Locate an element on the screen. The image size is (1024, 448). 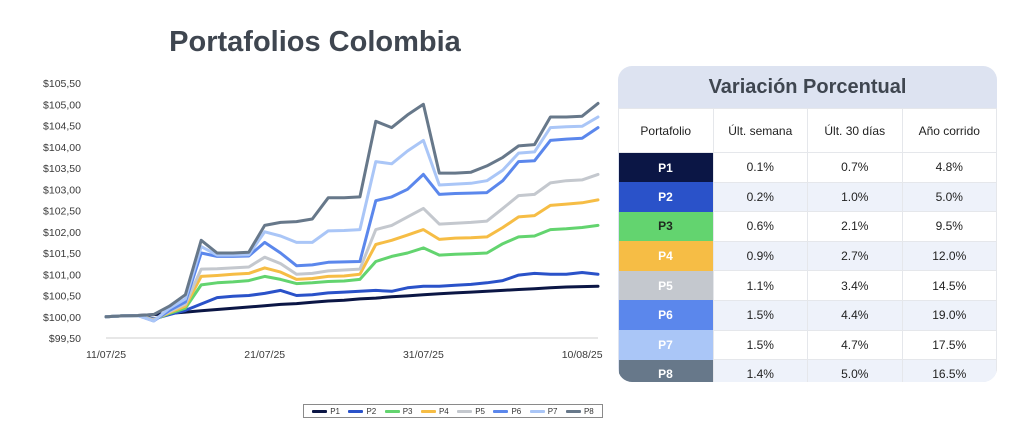
y-tick-label: $105,00 is located at coordinates (62, 105).